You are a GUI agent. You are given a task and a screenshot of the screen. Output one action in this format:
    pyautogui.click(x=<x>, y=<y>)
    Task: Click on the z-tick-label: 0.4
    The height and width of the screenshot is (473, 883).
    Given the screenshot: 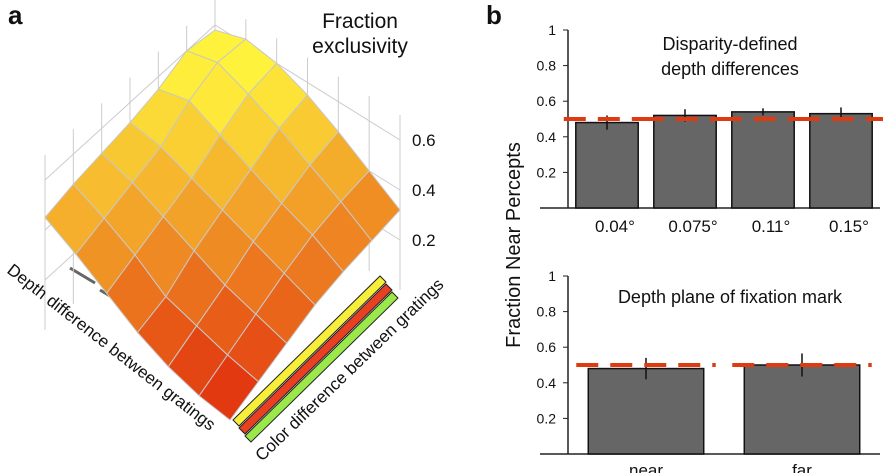 What is the action you would take?
    pyautogui.click(x=424, y=190)
    